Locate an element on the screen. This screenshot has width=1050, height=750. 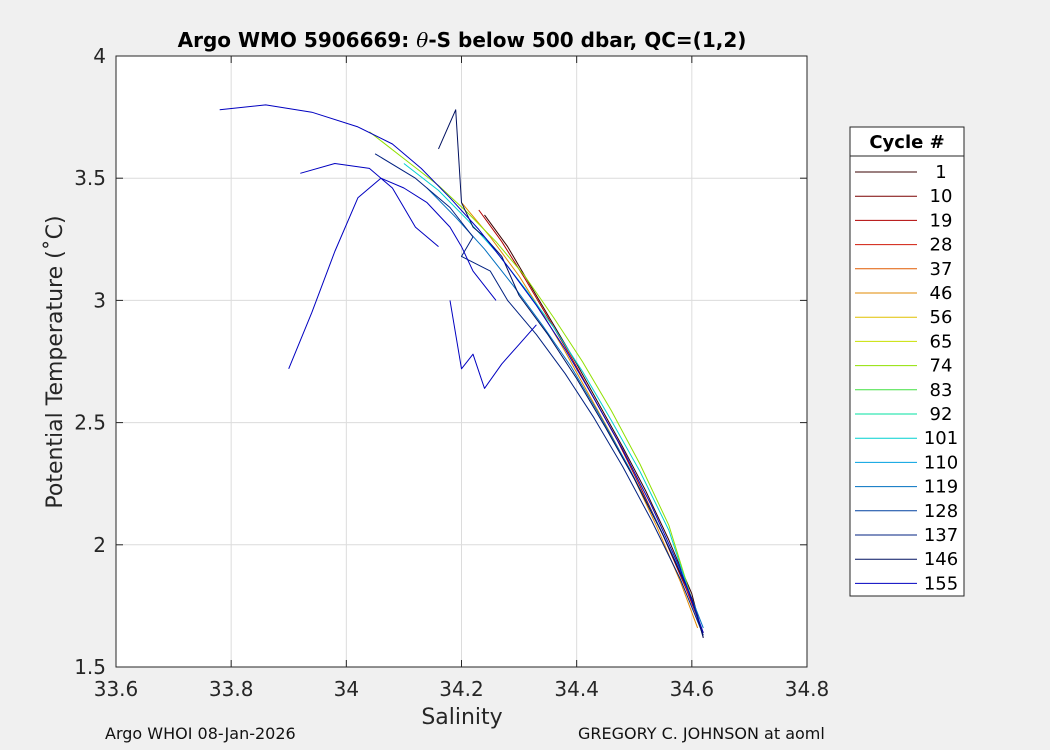
y-tick-label: 2 is located at coordinates (99, 545).